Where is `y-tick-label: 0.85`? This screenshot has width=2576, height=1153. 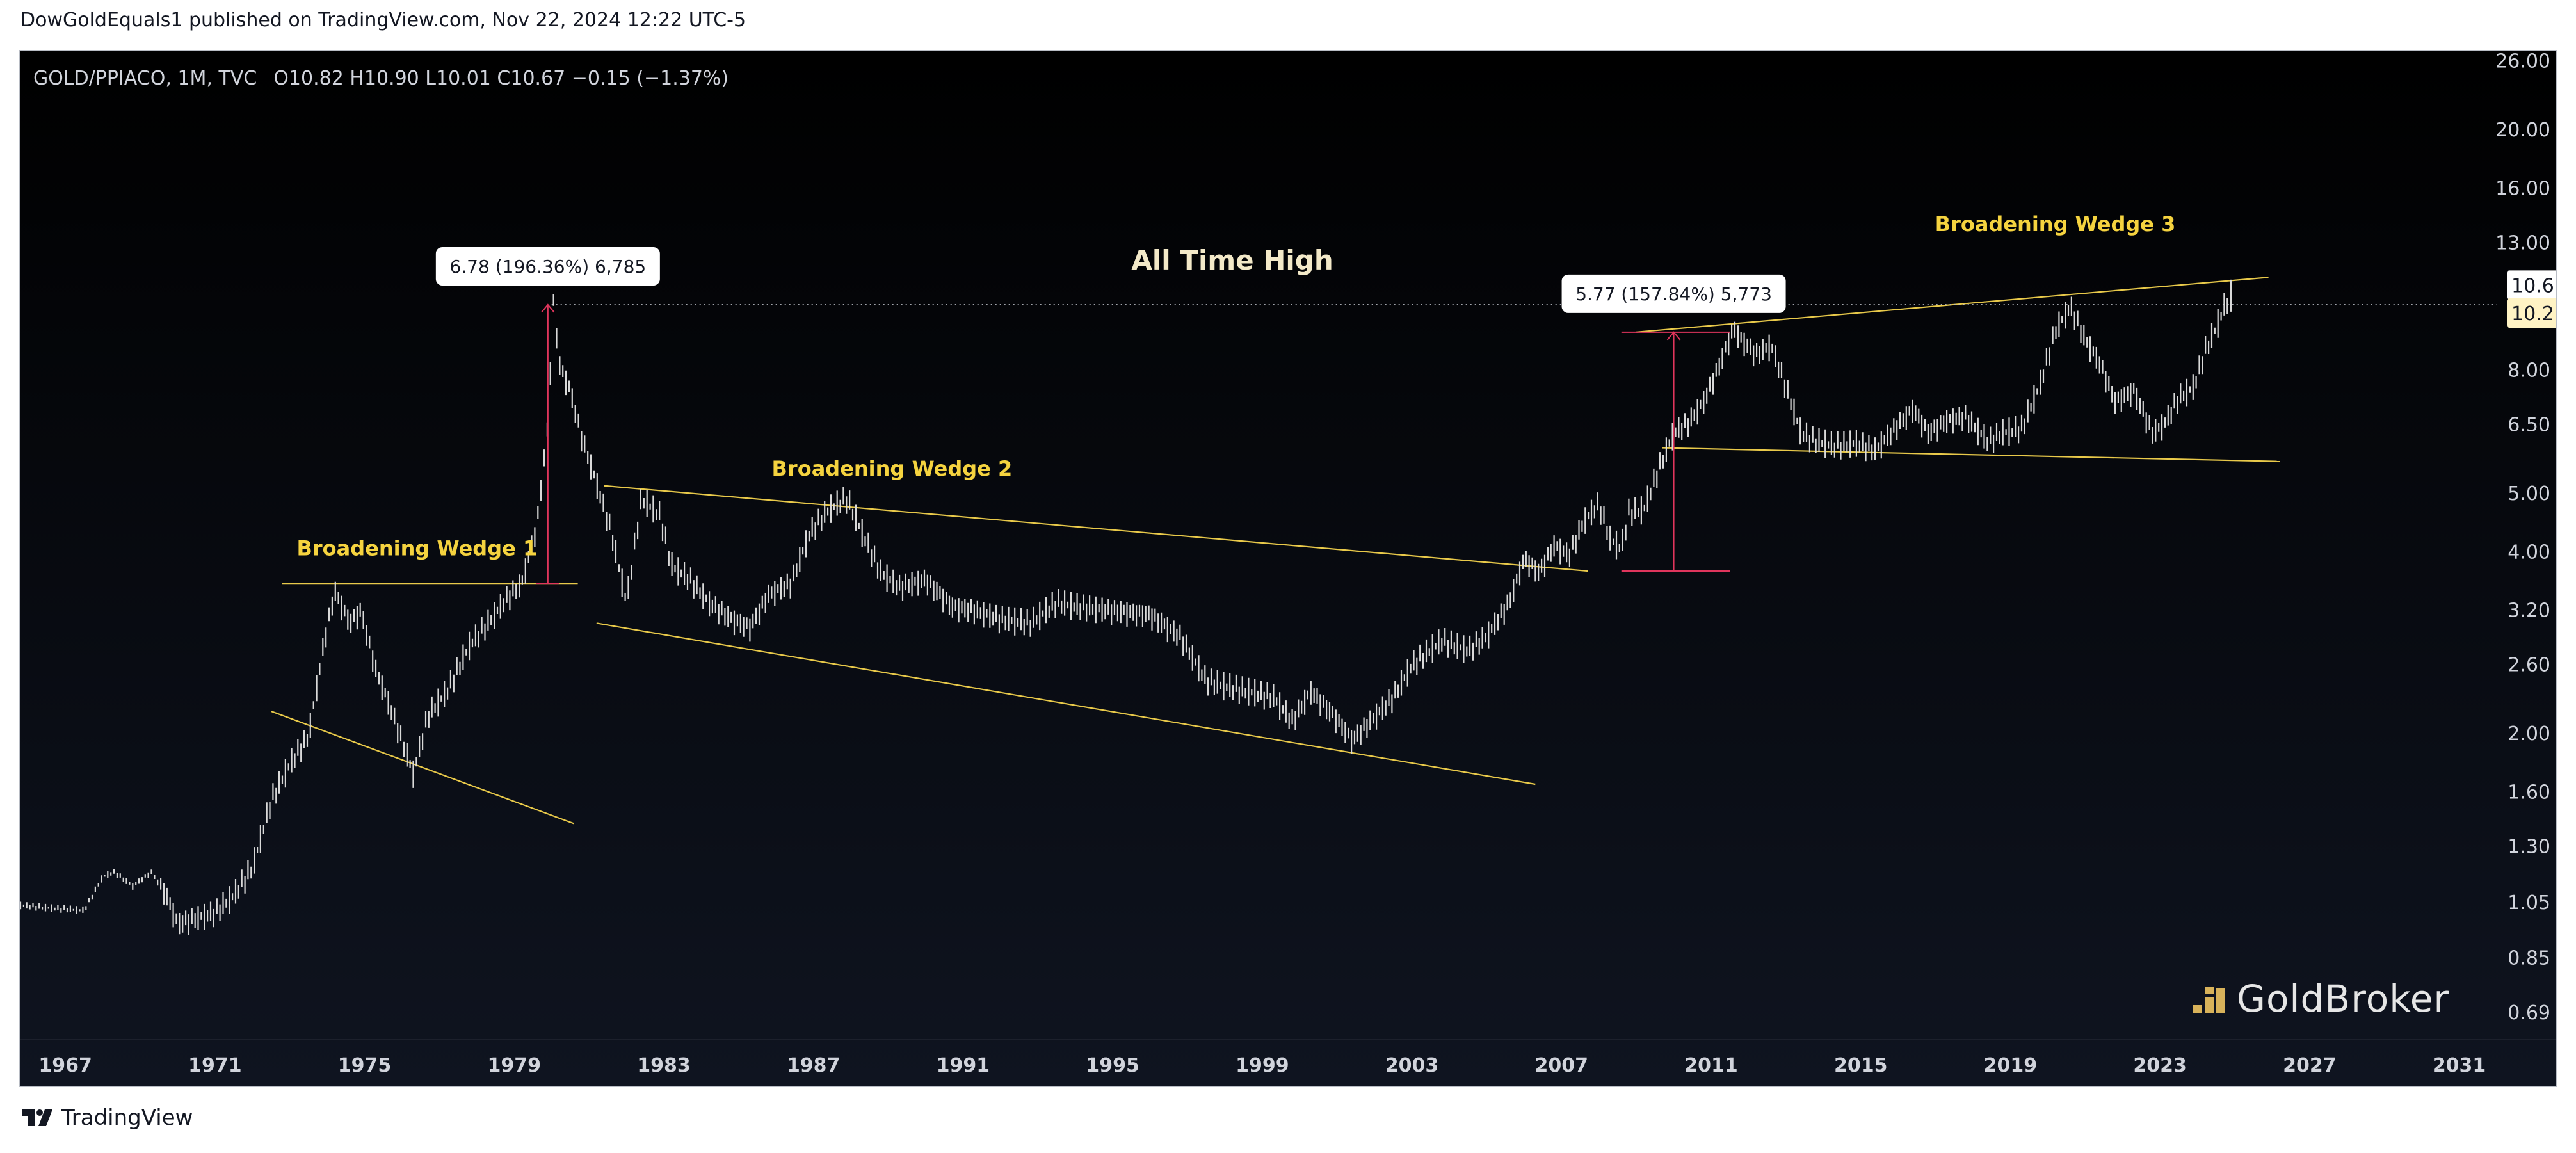
y-tick-label: 0.85 is located at coordinates (2529, 958).